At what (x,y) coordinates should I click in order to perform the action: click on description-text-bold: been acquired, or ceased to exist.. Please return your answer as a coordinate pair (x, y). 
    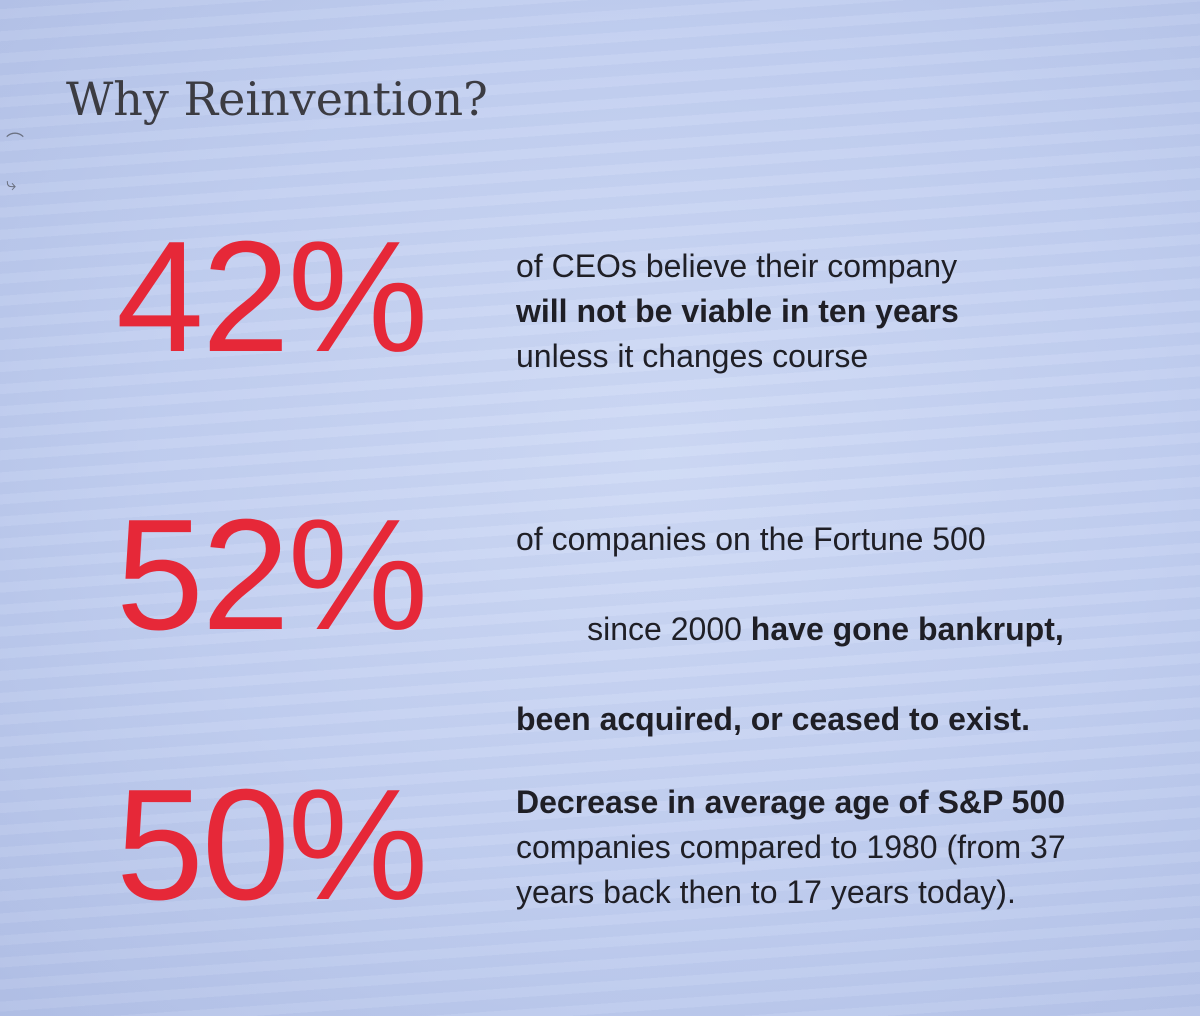
    Looking at the image, I should click on (773, 719).